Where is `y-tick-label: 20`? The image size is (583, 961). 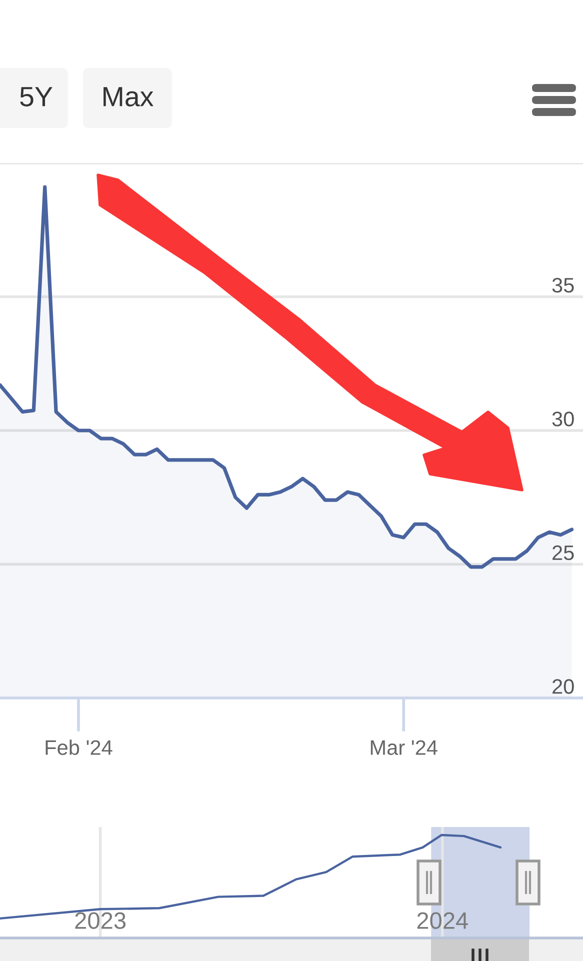 y-tick-label: 20 is located at coordinates (563, 686).